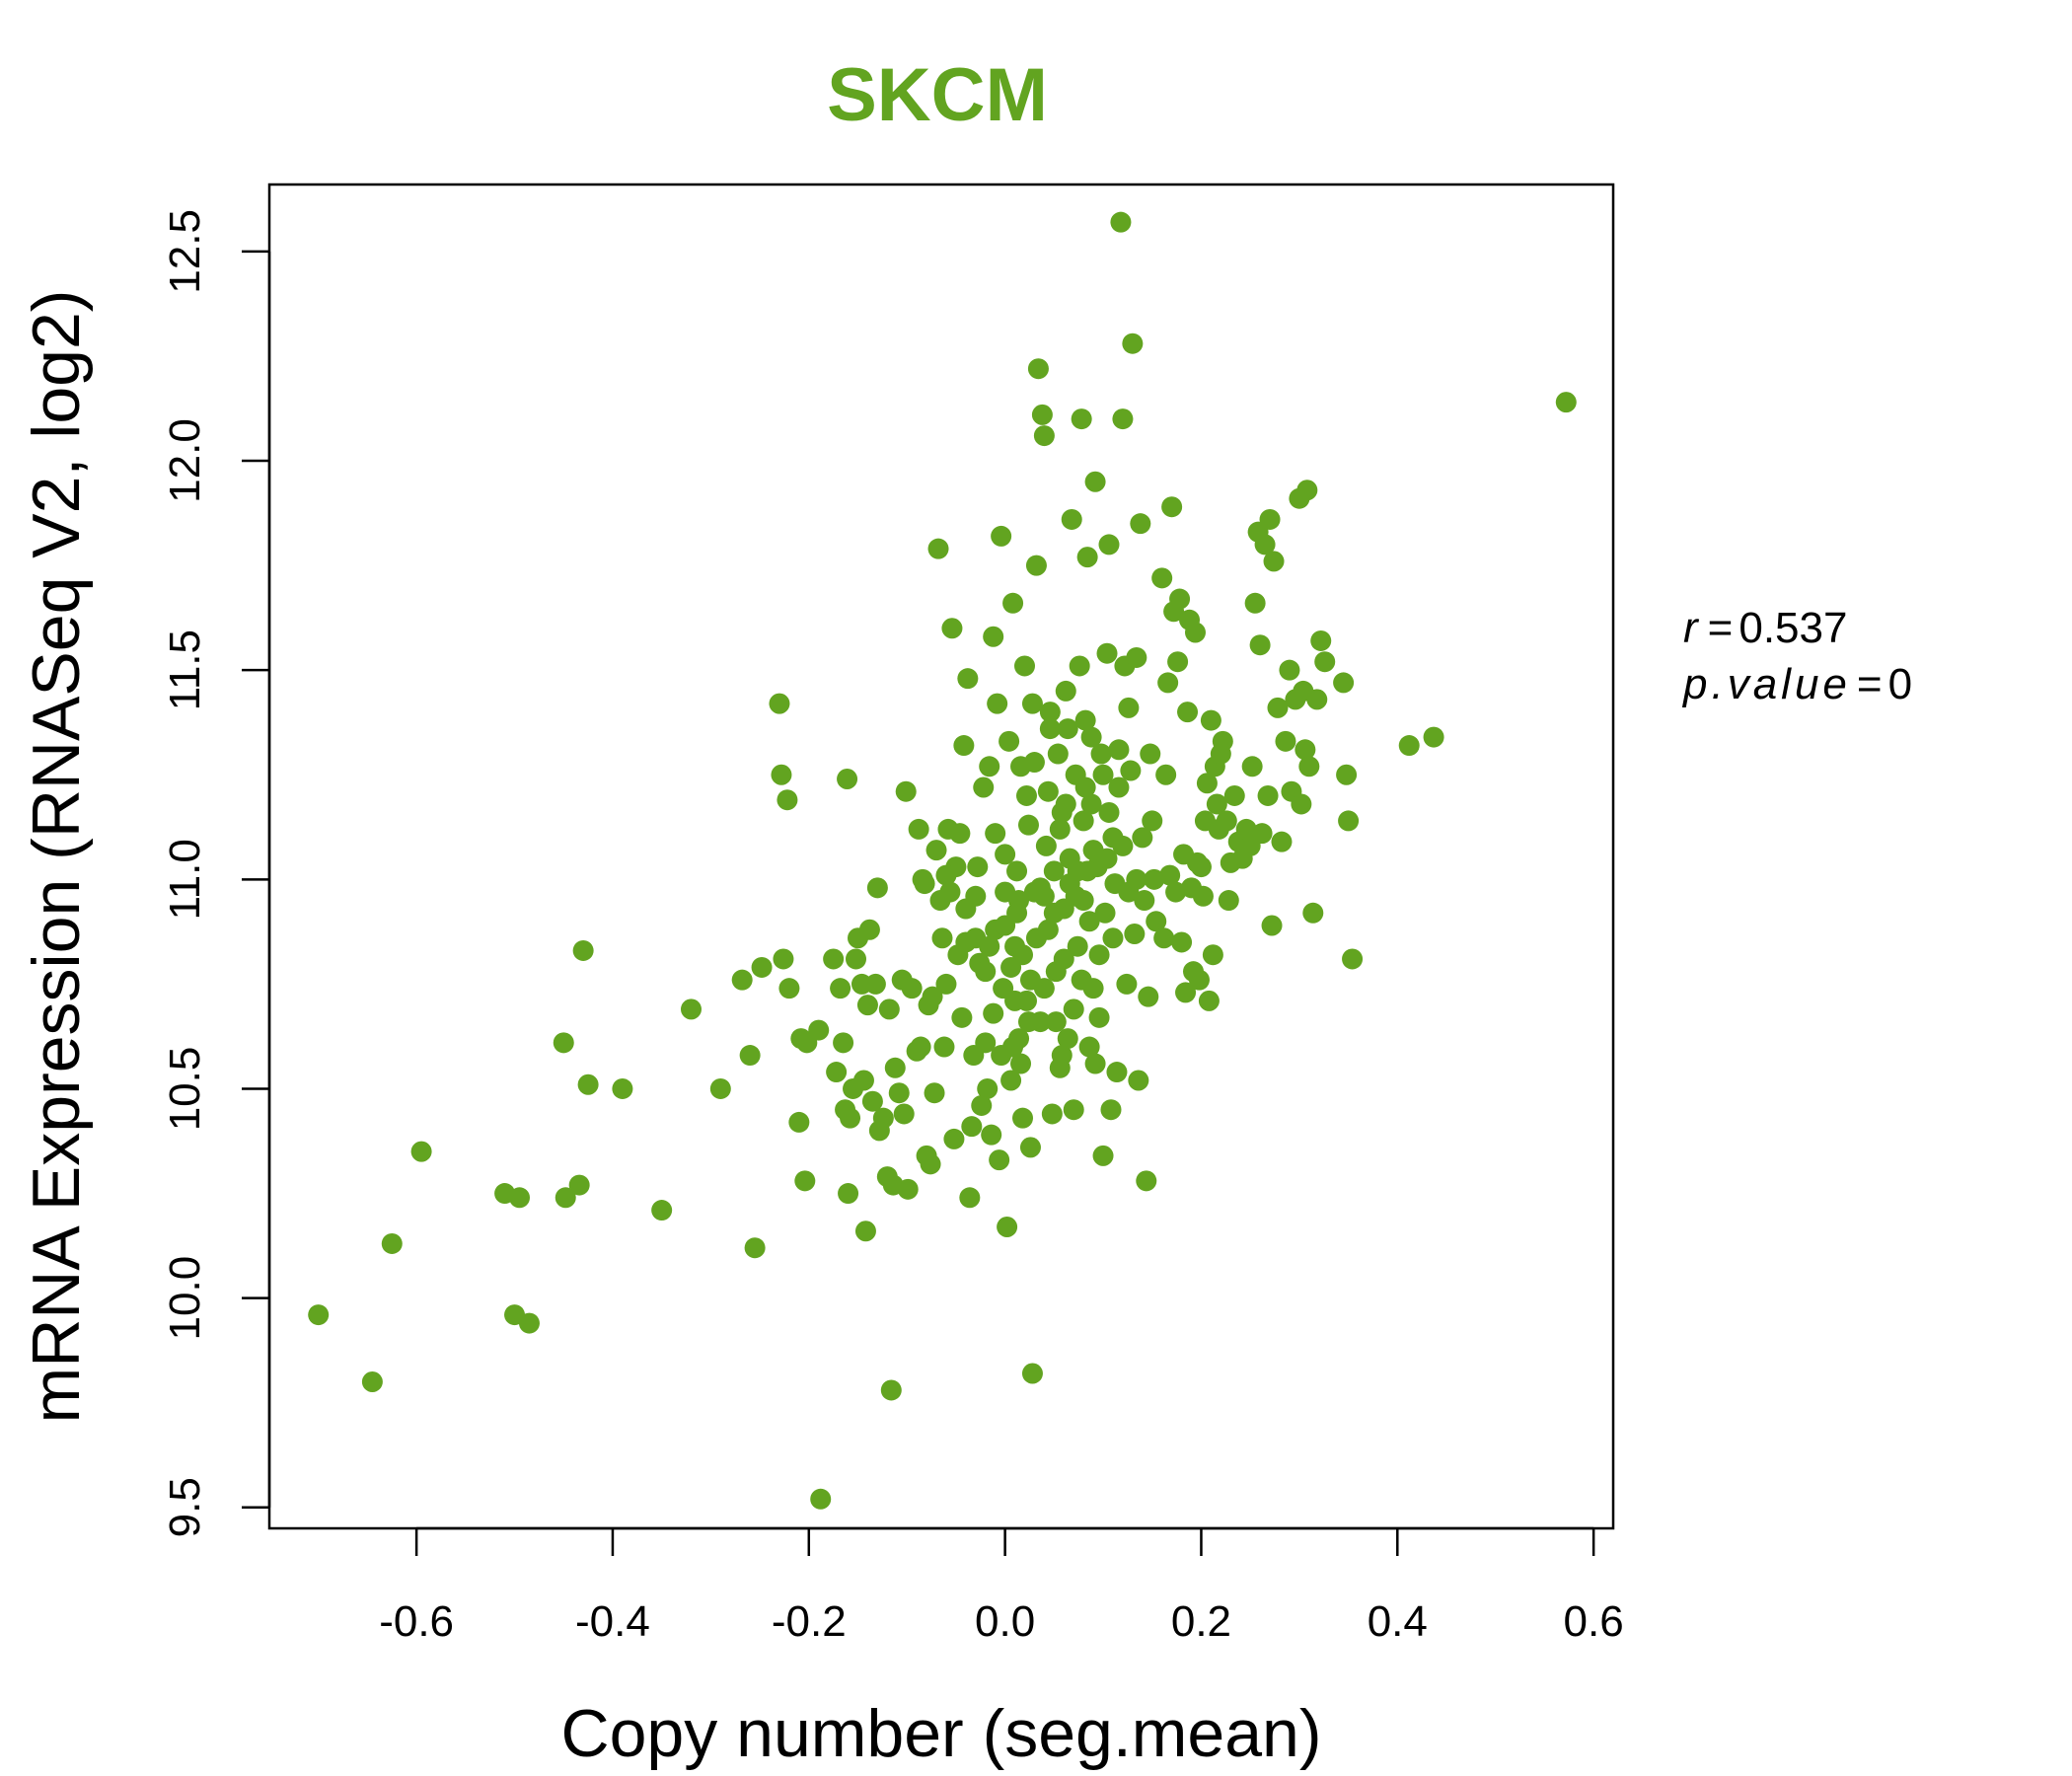 The width and height of the screenshot is (2072, 1776). Describe the element at coordinates (57, 857) in the screenshot. I see `y-axis-label: mRNA Expression (RNASeq V2, log2)` at that location.